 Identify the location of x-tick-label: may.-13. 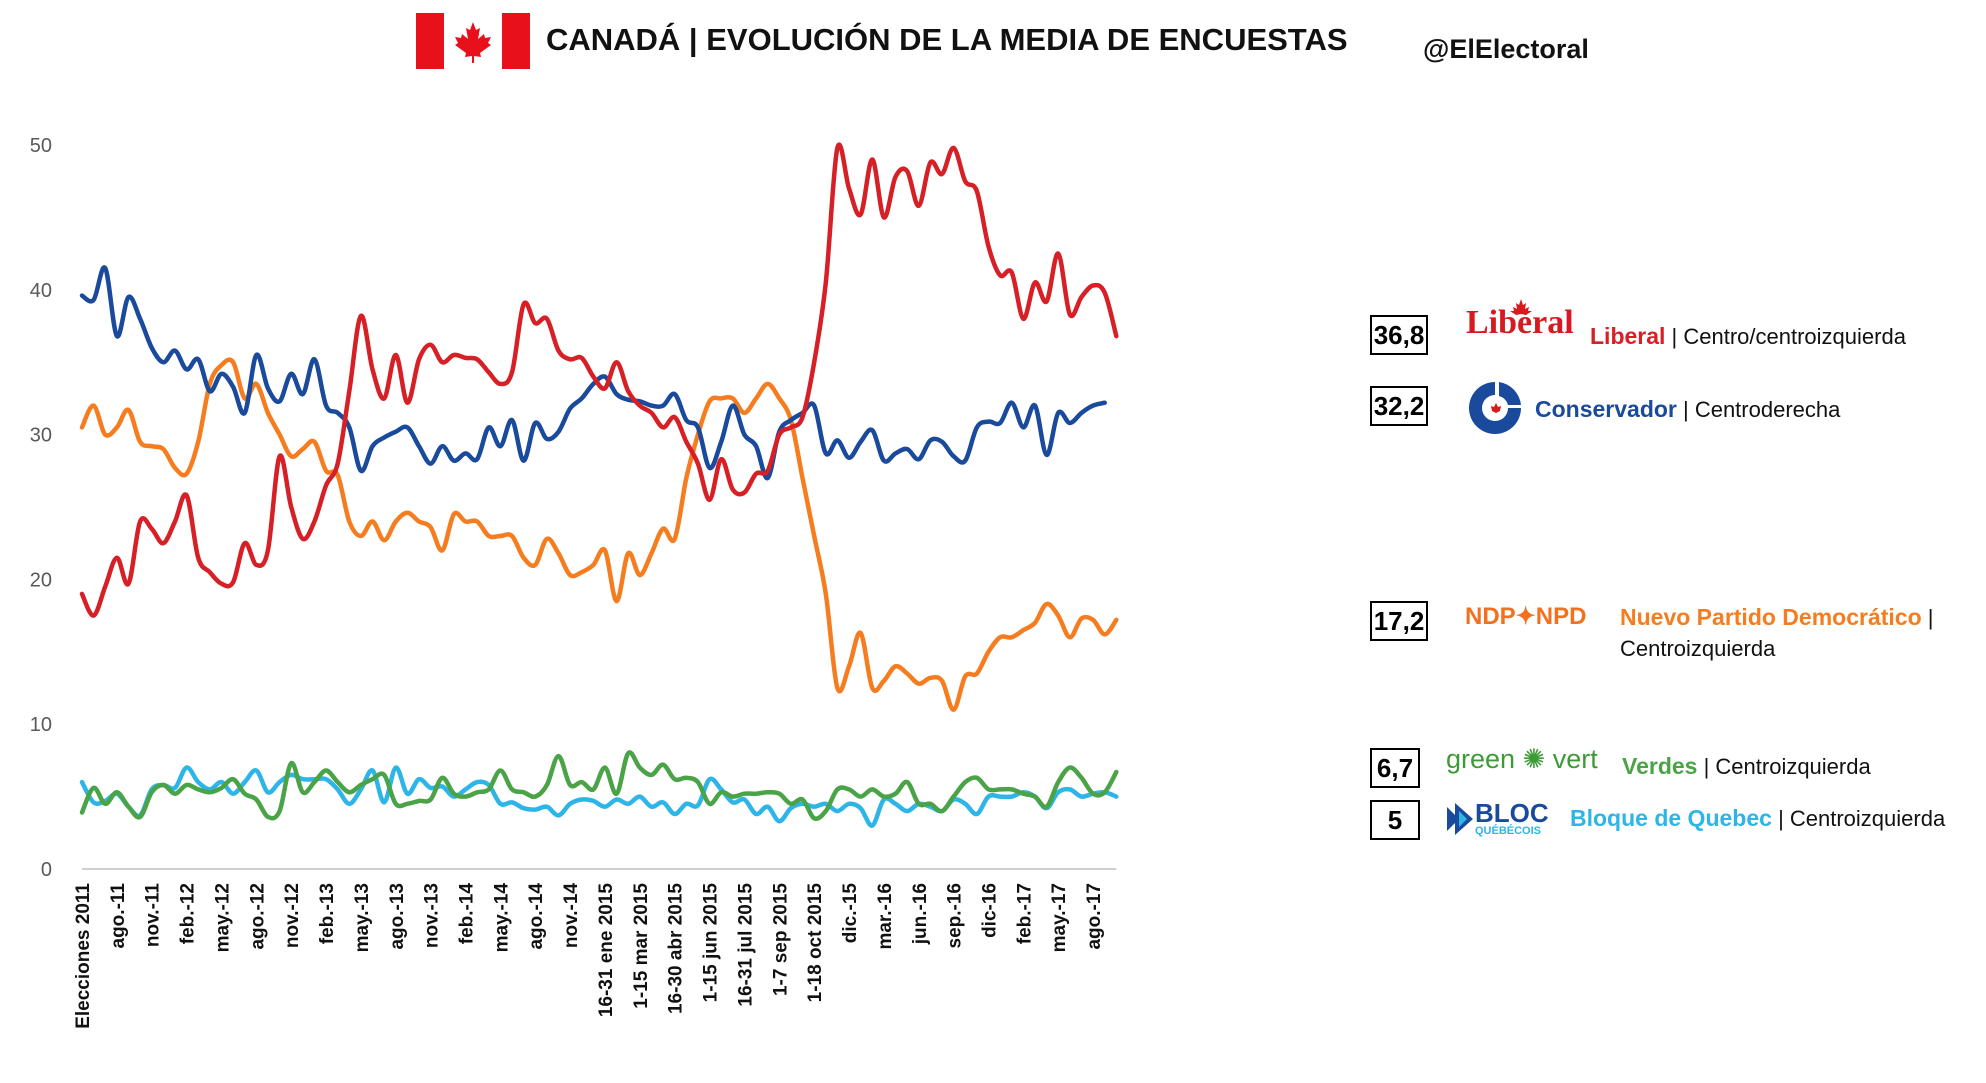
(362, 917).